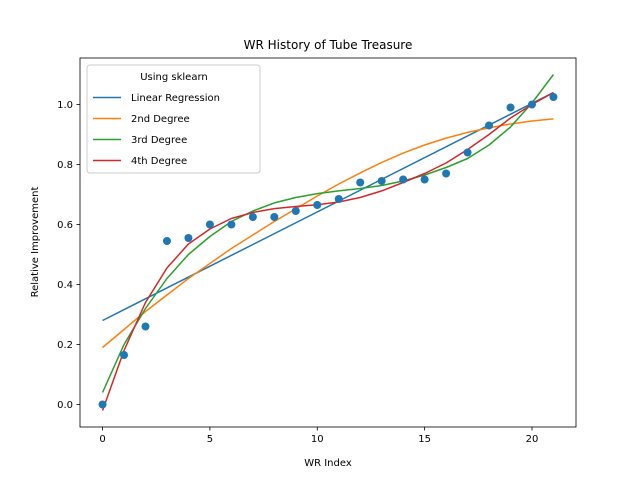 The width and height of the screenshot is (640, 480). I want to click on y-tick-label: 0.6, so click(65, 225).